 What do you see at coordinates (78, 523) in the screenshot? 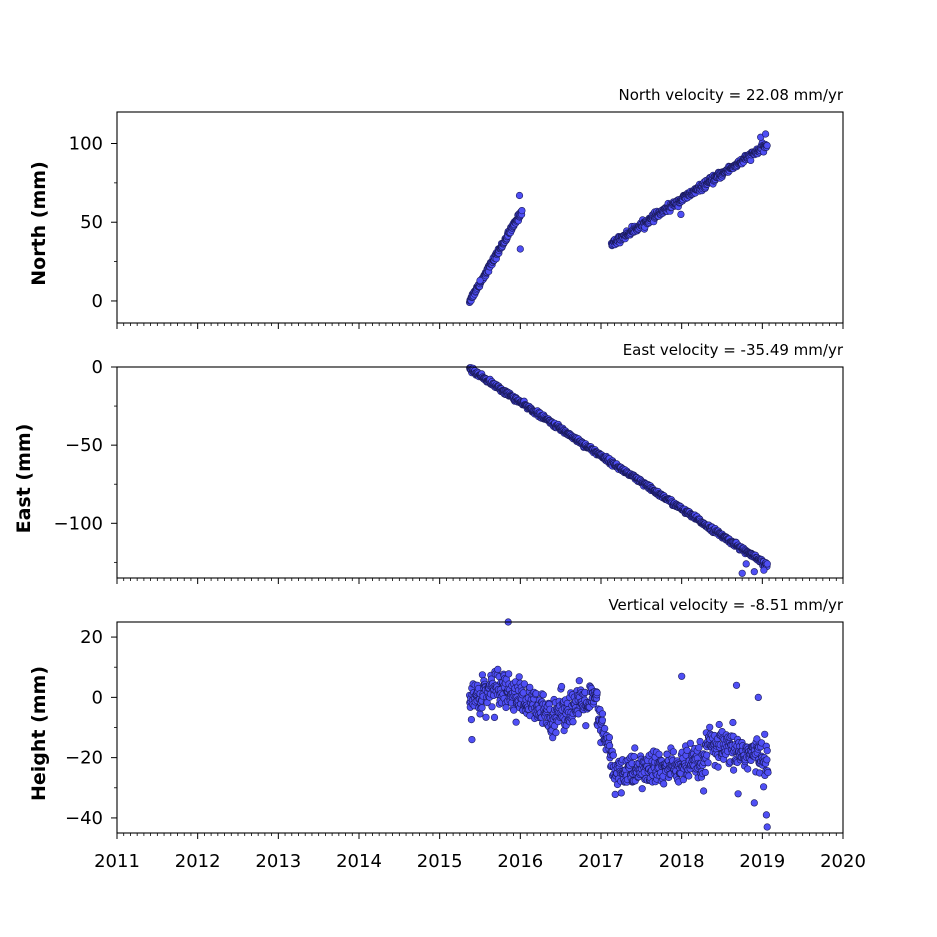
I see `y-tick-label: −100` at bounding box center [78, 523].